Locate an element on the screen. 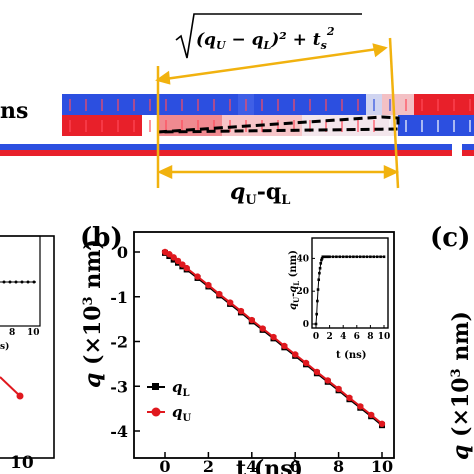 The height and width of the screenshot is (474, 474). inset-x-tick-label: 8 is located at coordinates (370, 337).